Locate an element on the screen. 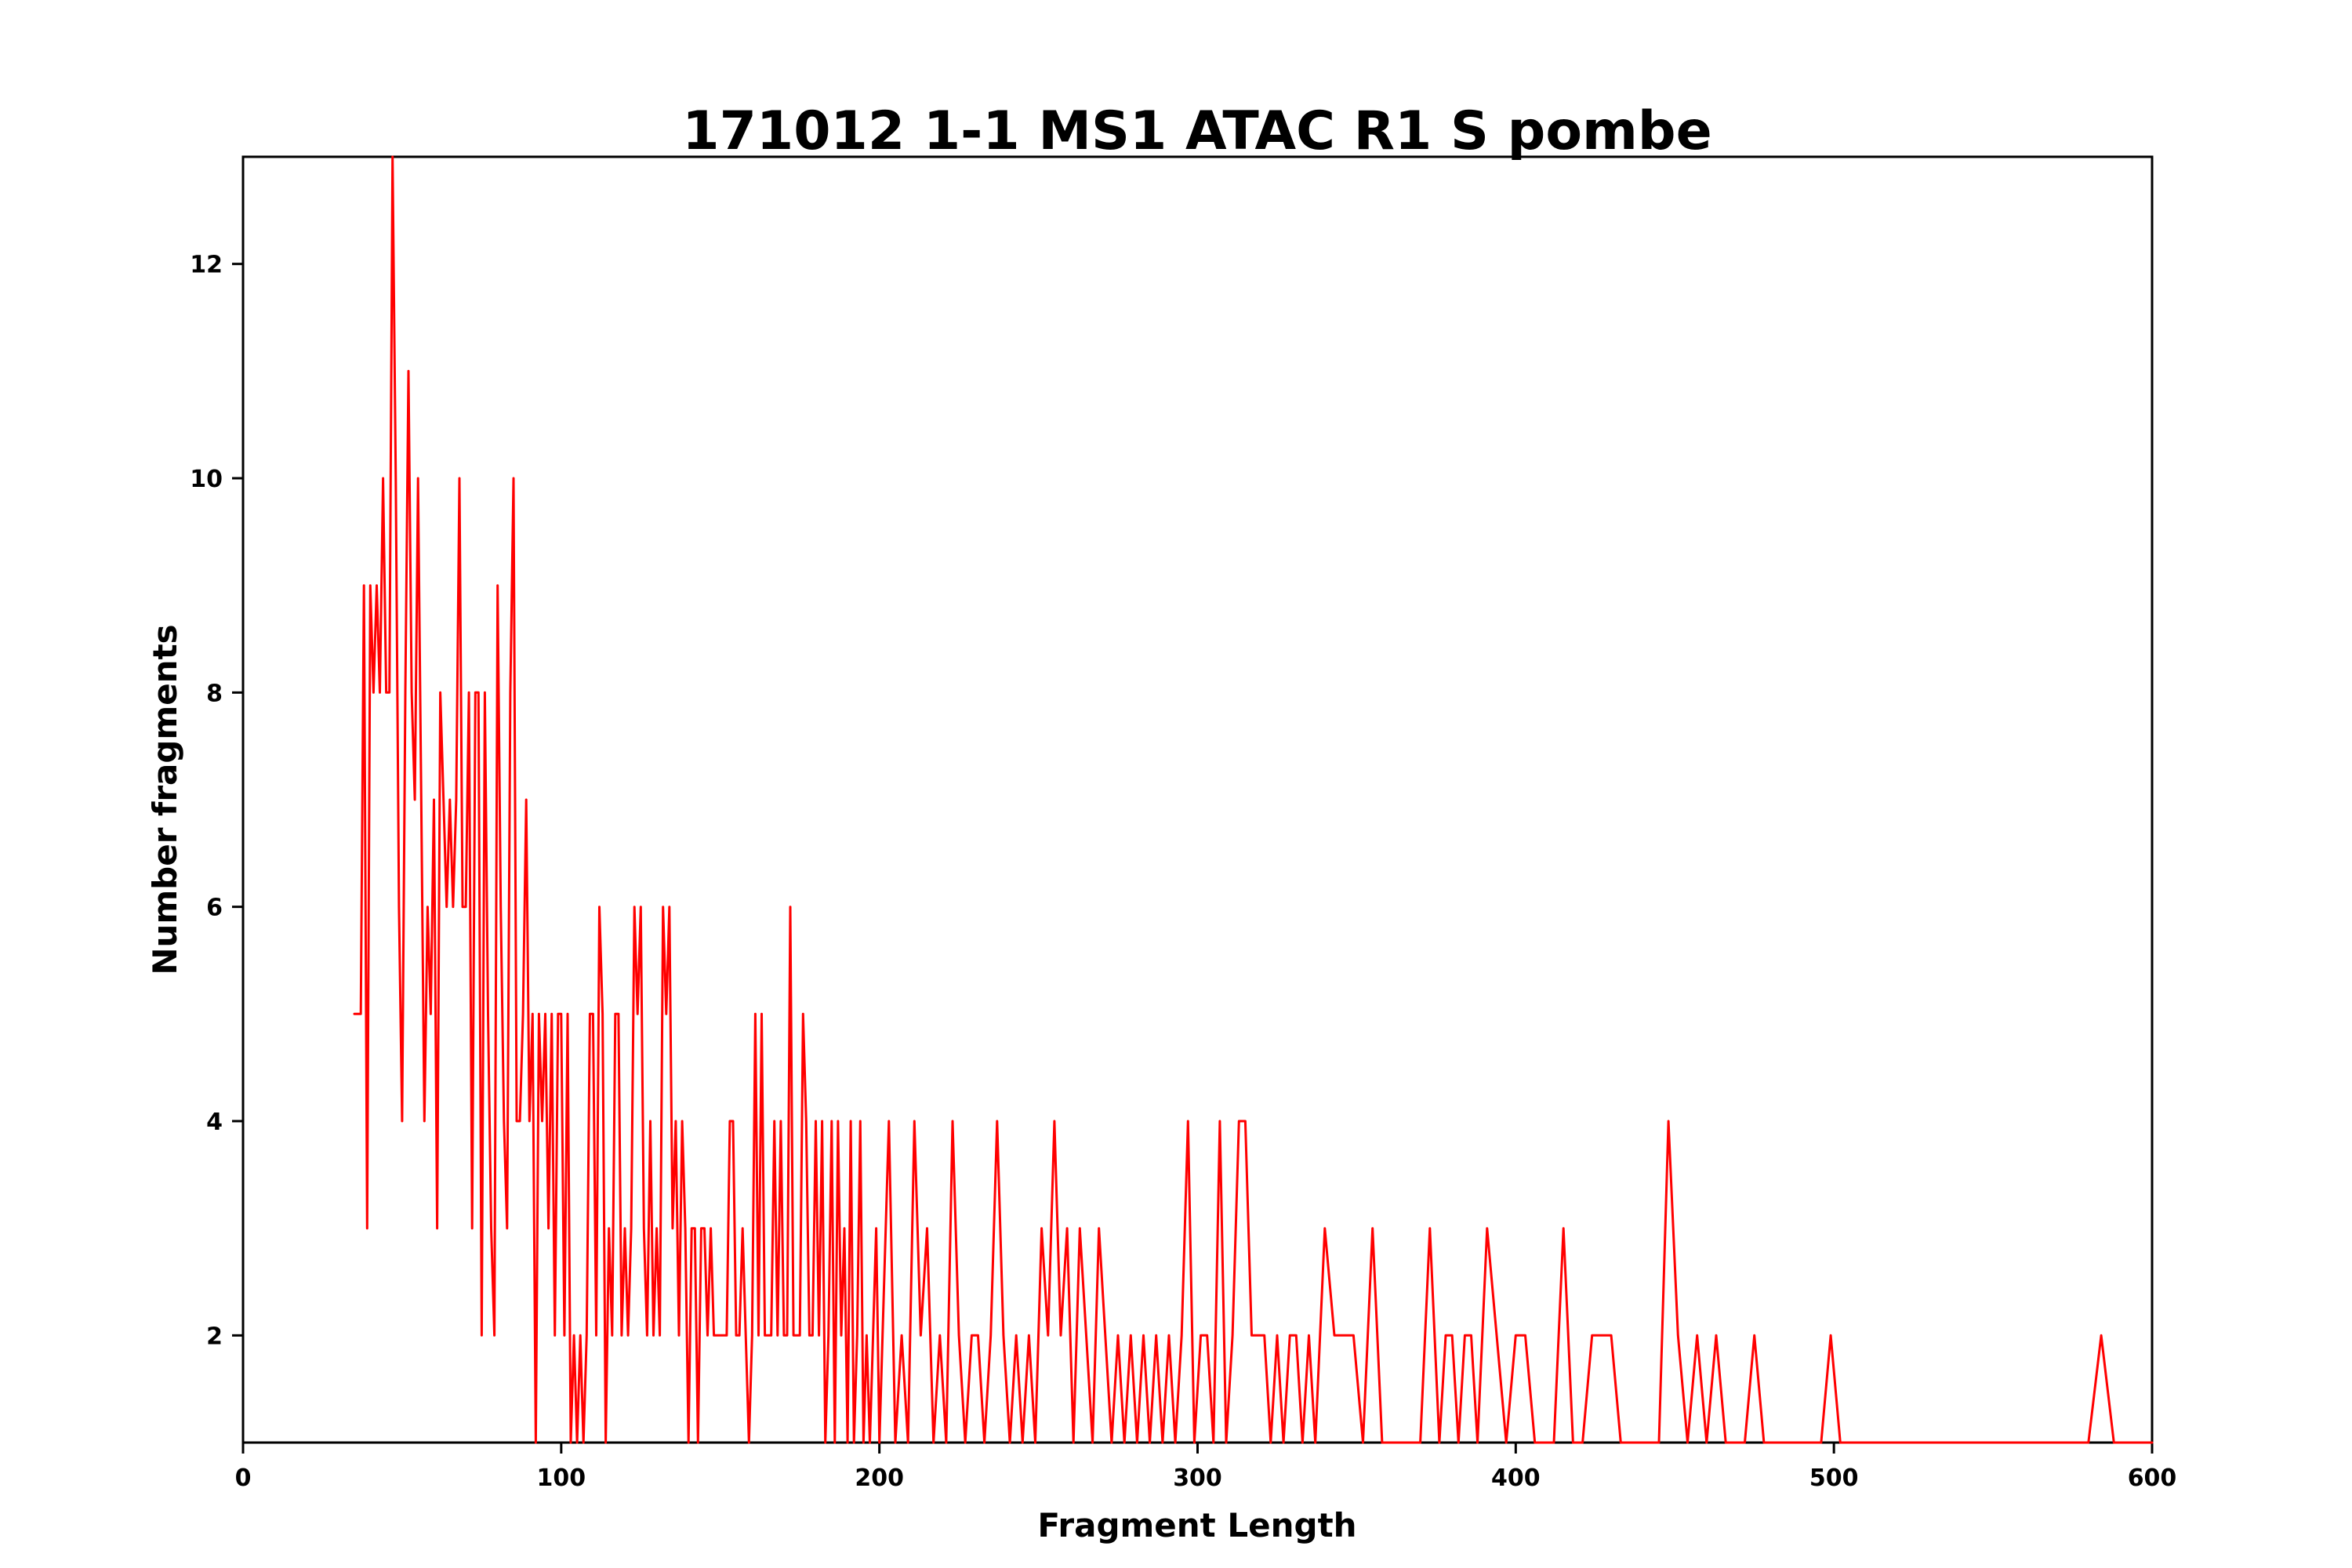 This screenshot has height=1568, width=2352. x-tick-label: 500 is located at coordinates (1834, 1478).